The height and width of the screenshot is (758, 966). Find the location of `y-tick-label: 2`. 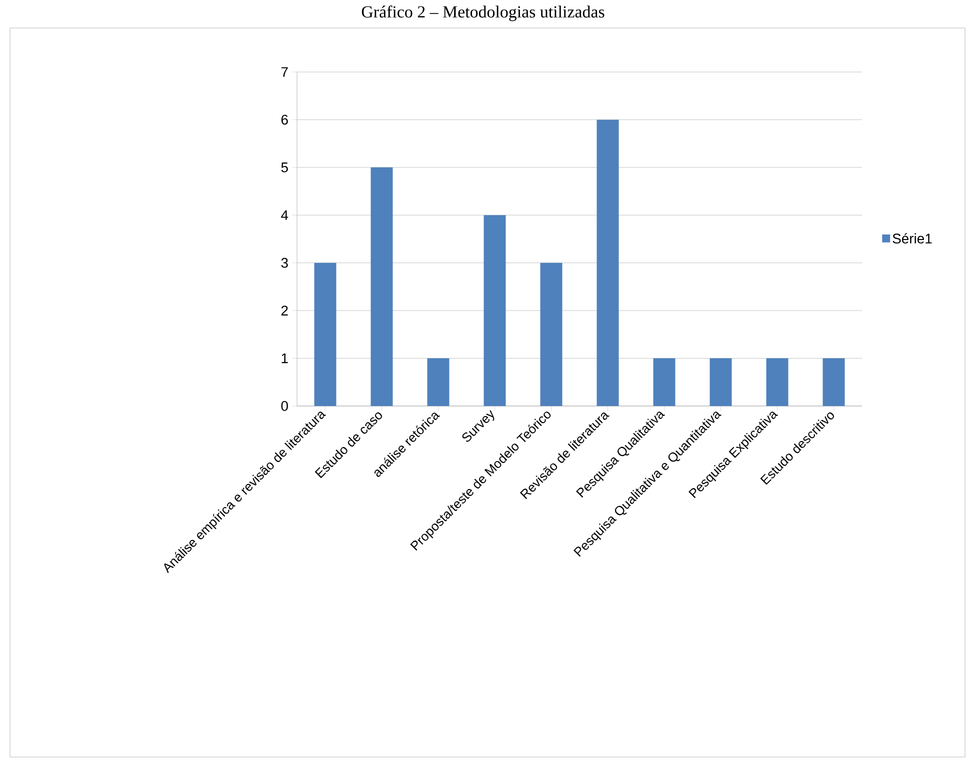

y-tick-label: 2 is located at coordinates (284, 311).